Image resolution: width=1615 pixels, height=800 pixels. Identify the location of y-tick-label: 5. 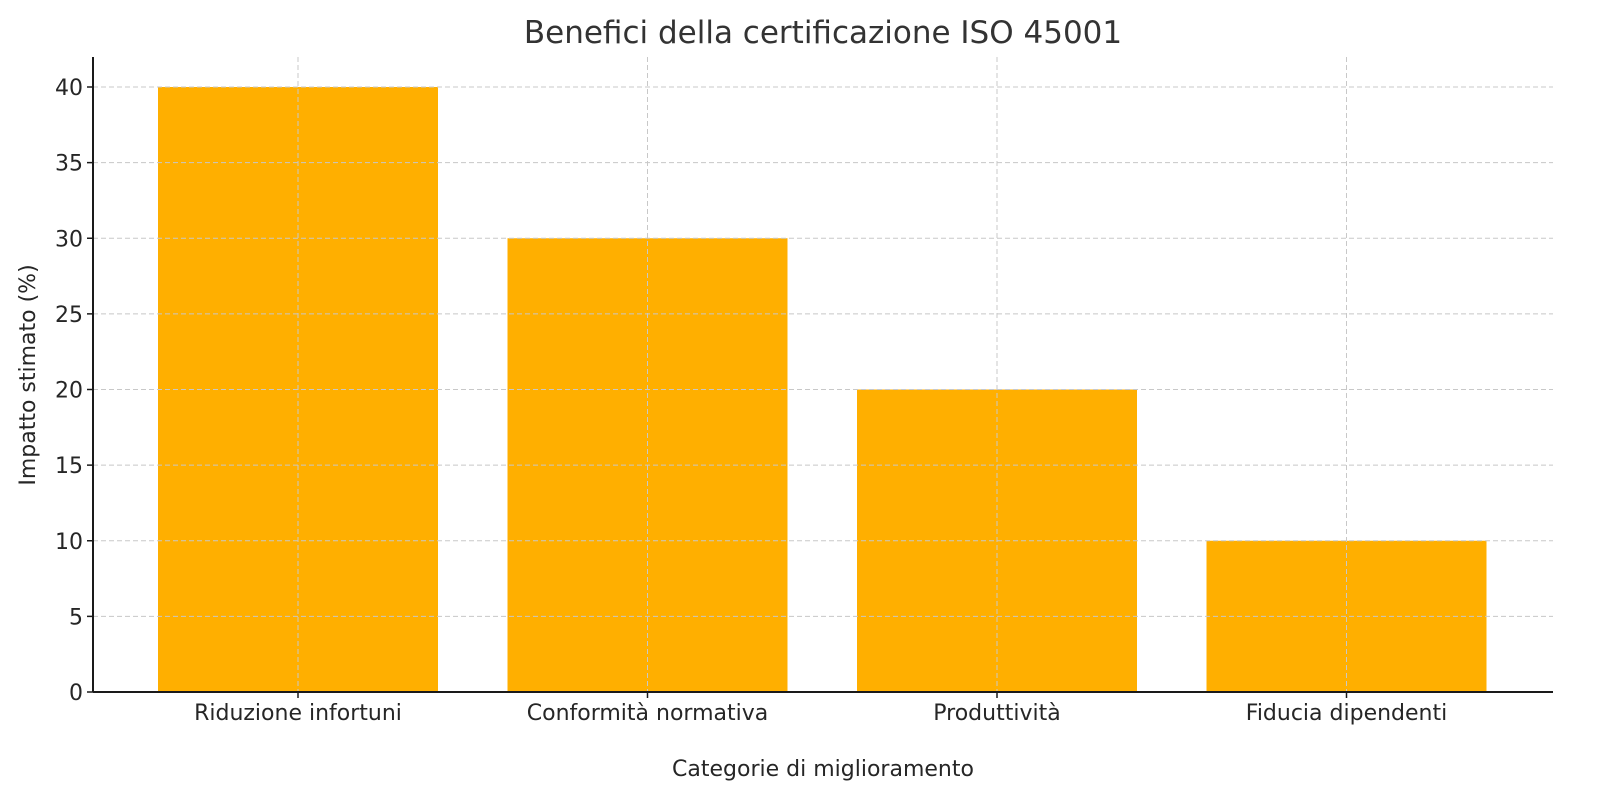
(76, 617).